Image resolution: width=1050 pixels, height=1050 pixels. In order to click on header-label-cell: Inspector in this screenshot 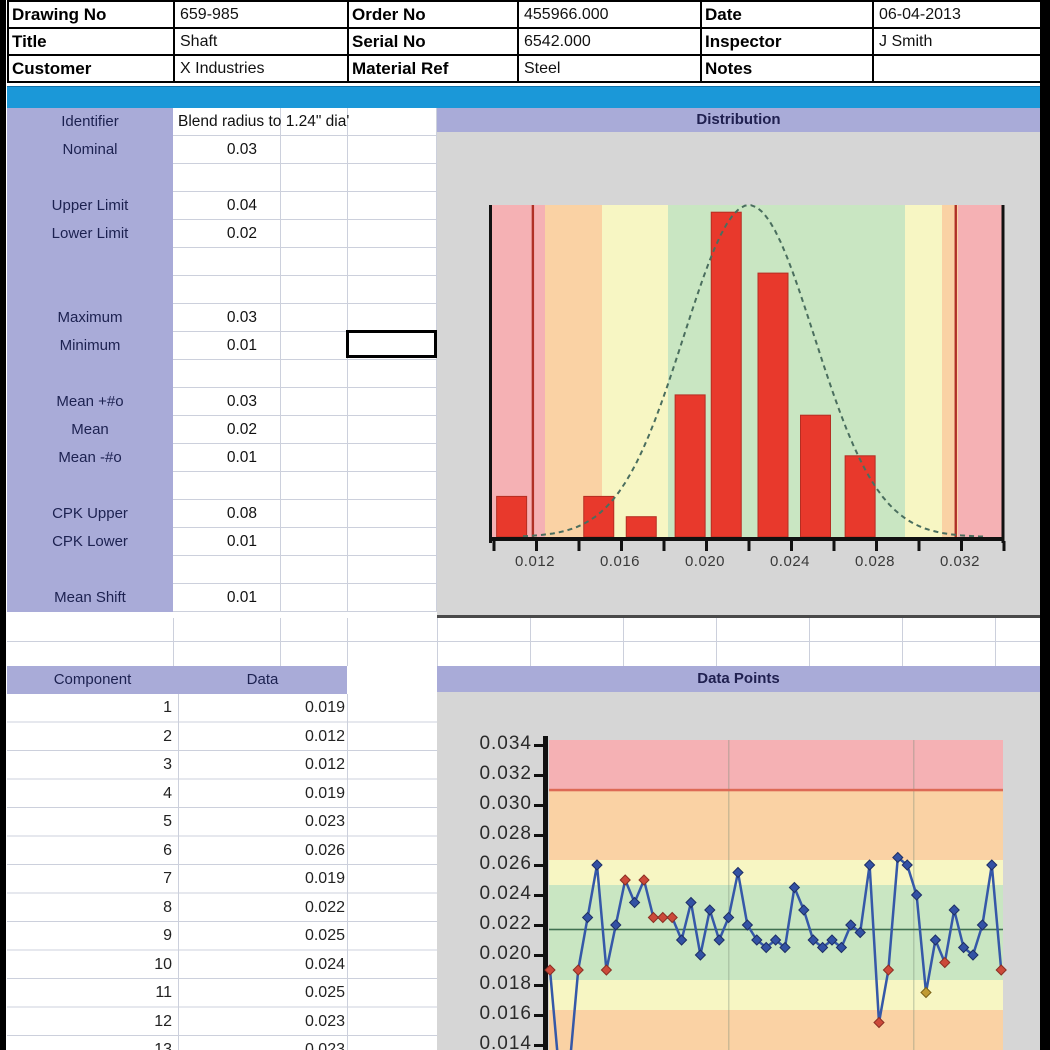, I will do `click(787, 41)`.